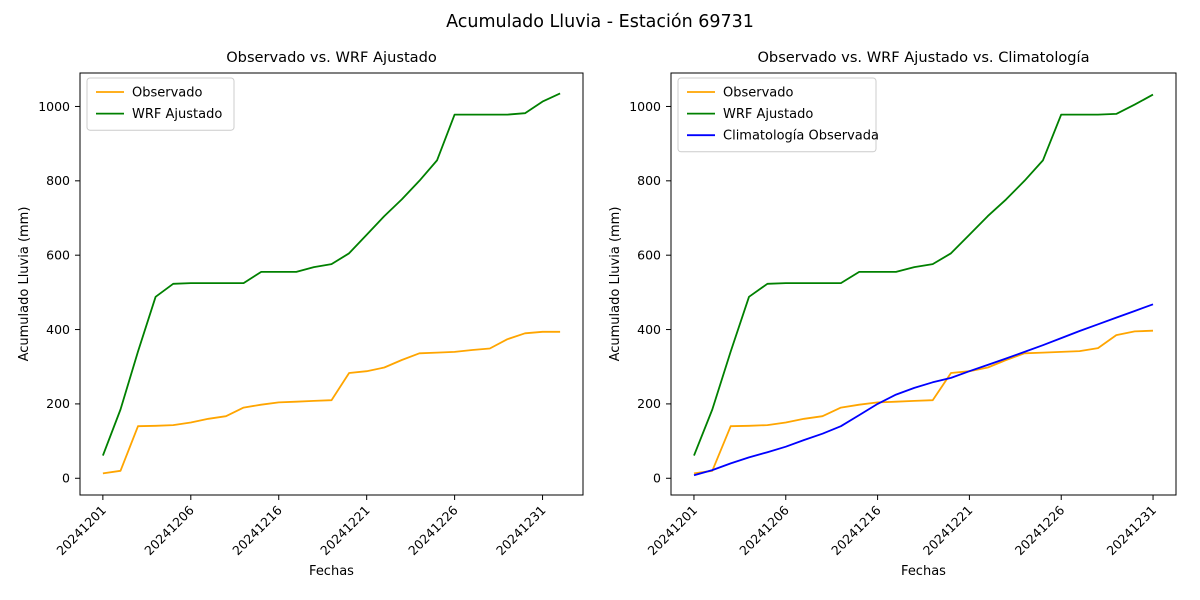 Image resolution: width=1200 pixels, height=600 pixels. Describe the element at coordinates (600, 22) in the screenshot. I see `figure-title: Acumulado Lluvia - Estación 69731` at that location.